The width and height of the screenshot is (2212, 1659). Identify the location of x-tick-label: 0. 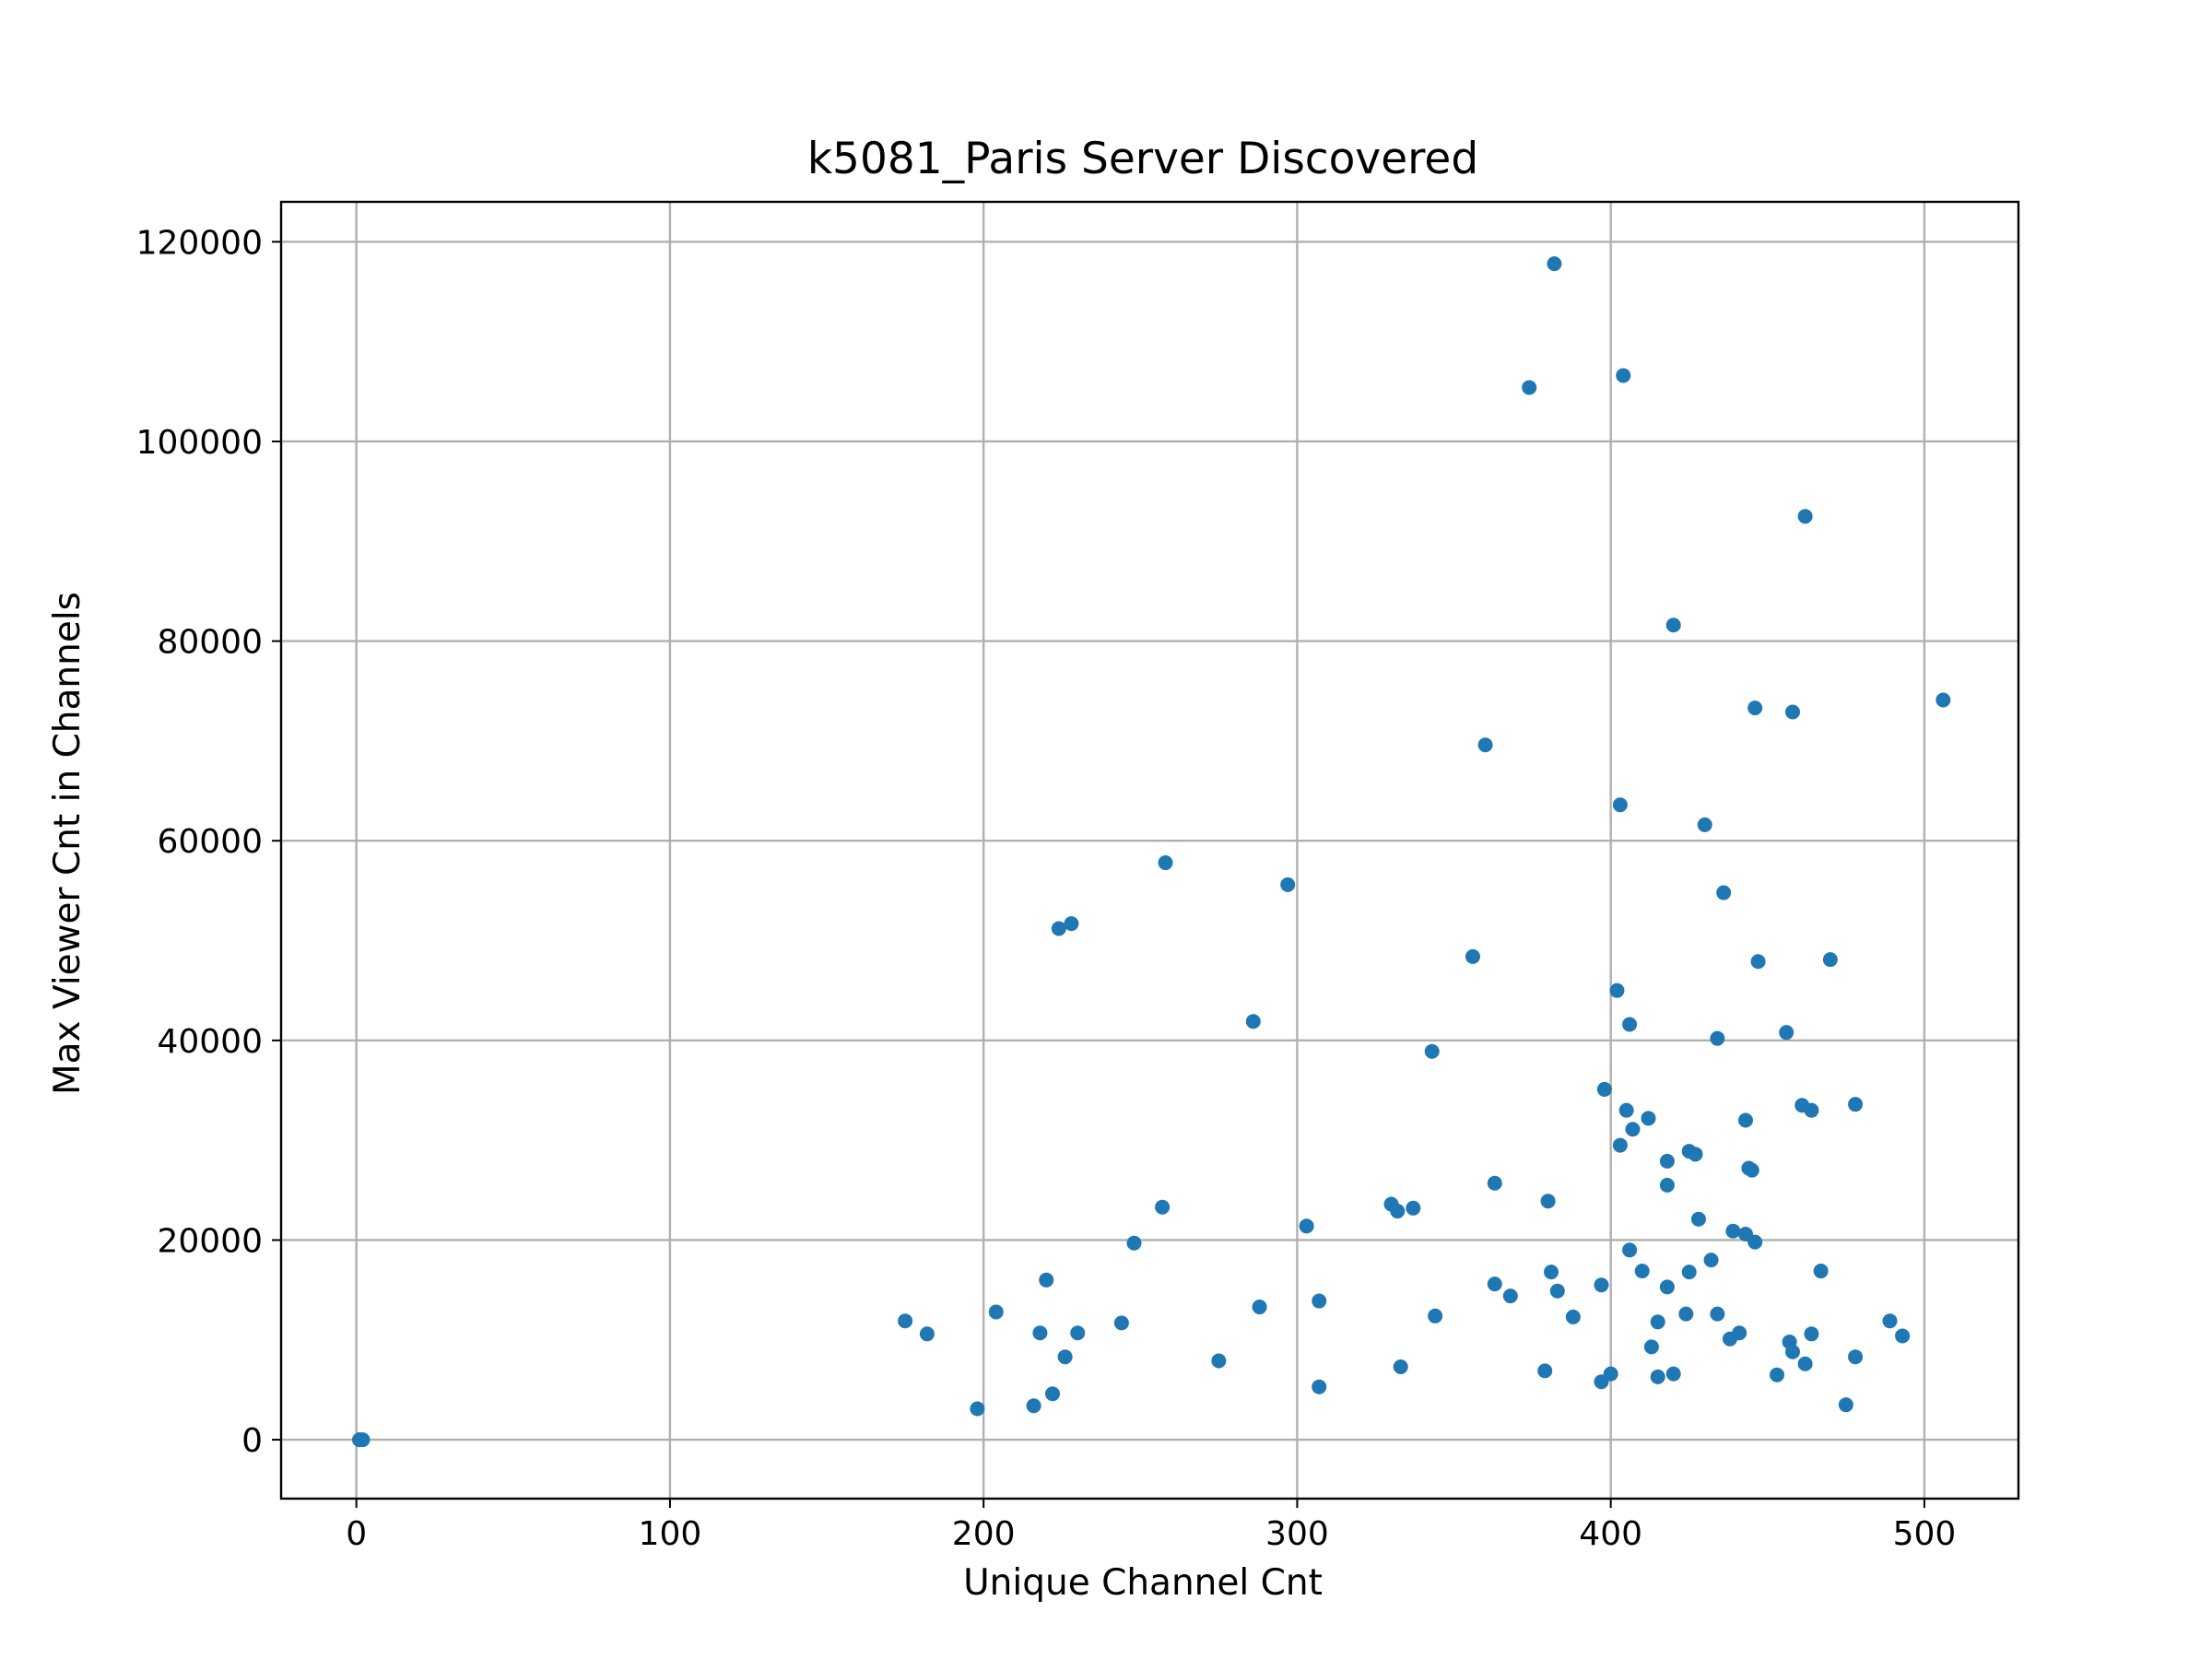
(356, 1534).